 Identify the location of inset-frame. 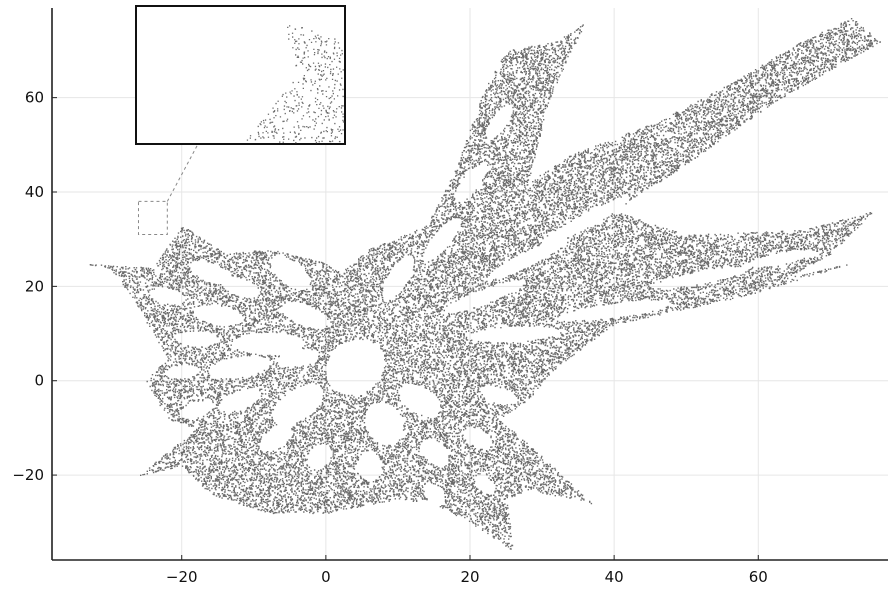
(240, 75).